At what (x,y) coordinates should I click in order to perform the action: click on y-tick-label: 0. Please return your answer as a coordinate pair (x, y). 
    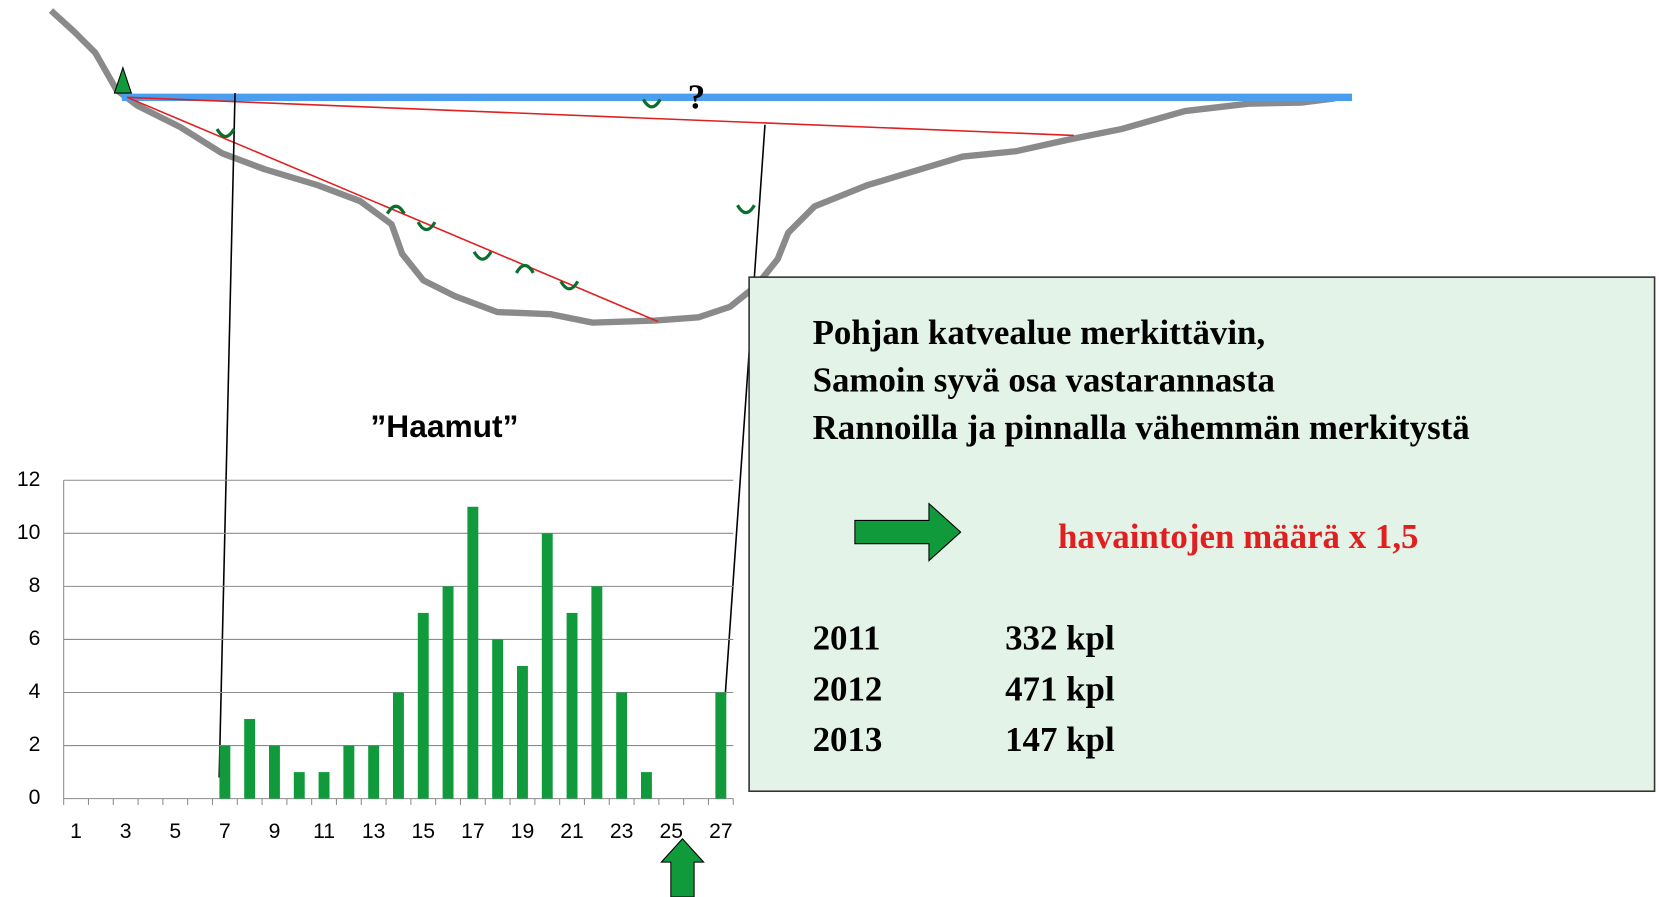
    Looking at the image, I should click on (35, 797).